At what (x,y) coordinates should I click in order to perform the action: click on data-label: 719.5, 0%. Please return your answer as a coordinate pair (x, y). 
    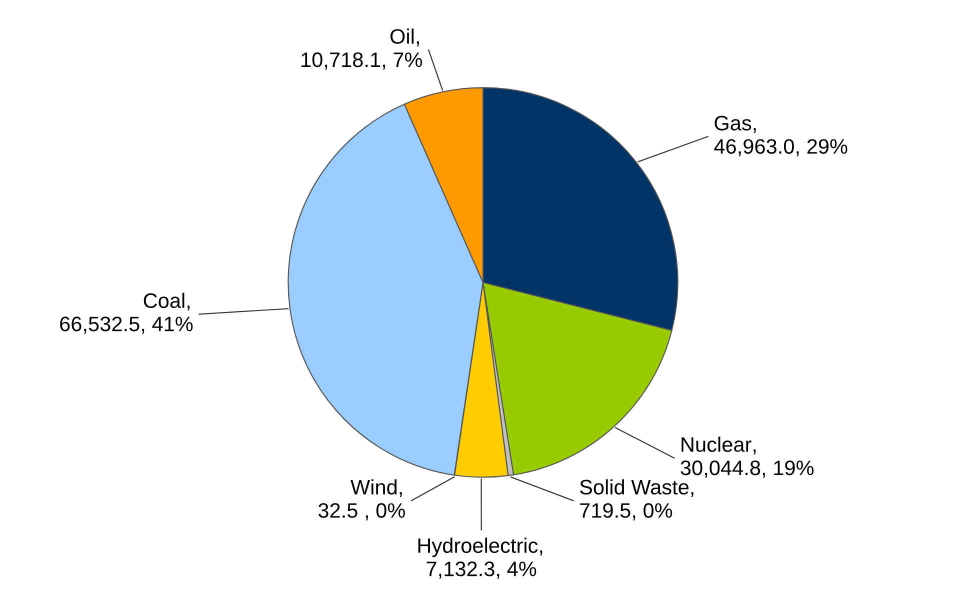
    Looking at the image, I should click on (626, 511).